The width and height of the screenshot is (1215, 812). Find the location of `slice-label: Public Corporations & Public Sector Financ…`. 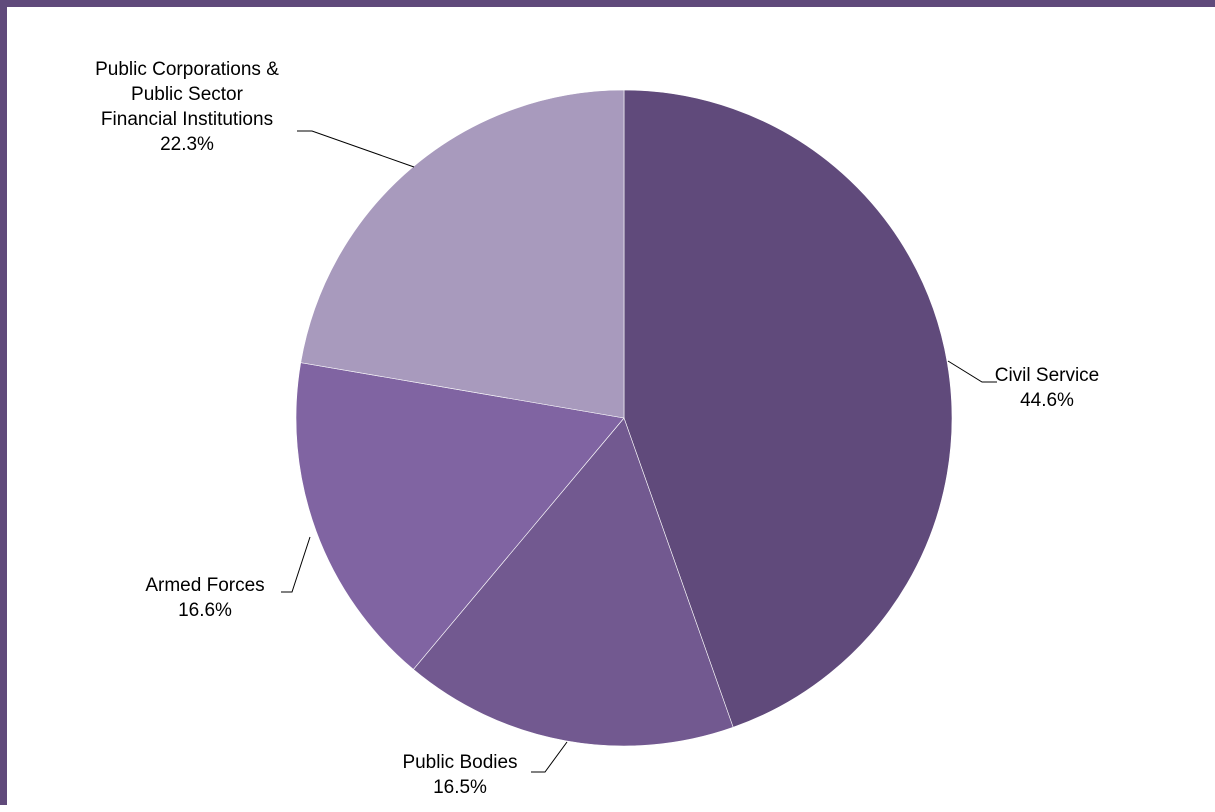

slice-label: Public Corporations & Public Sector Financ… is located at coordinates (187, 107).